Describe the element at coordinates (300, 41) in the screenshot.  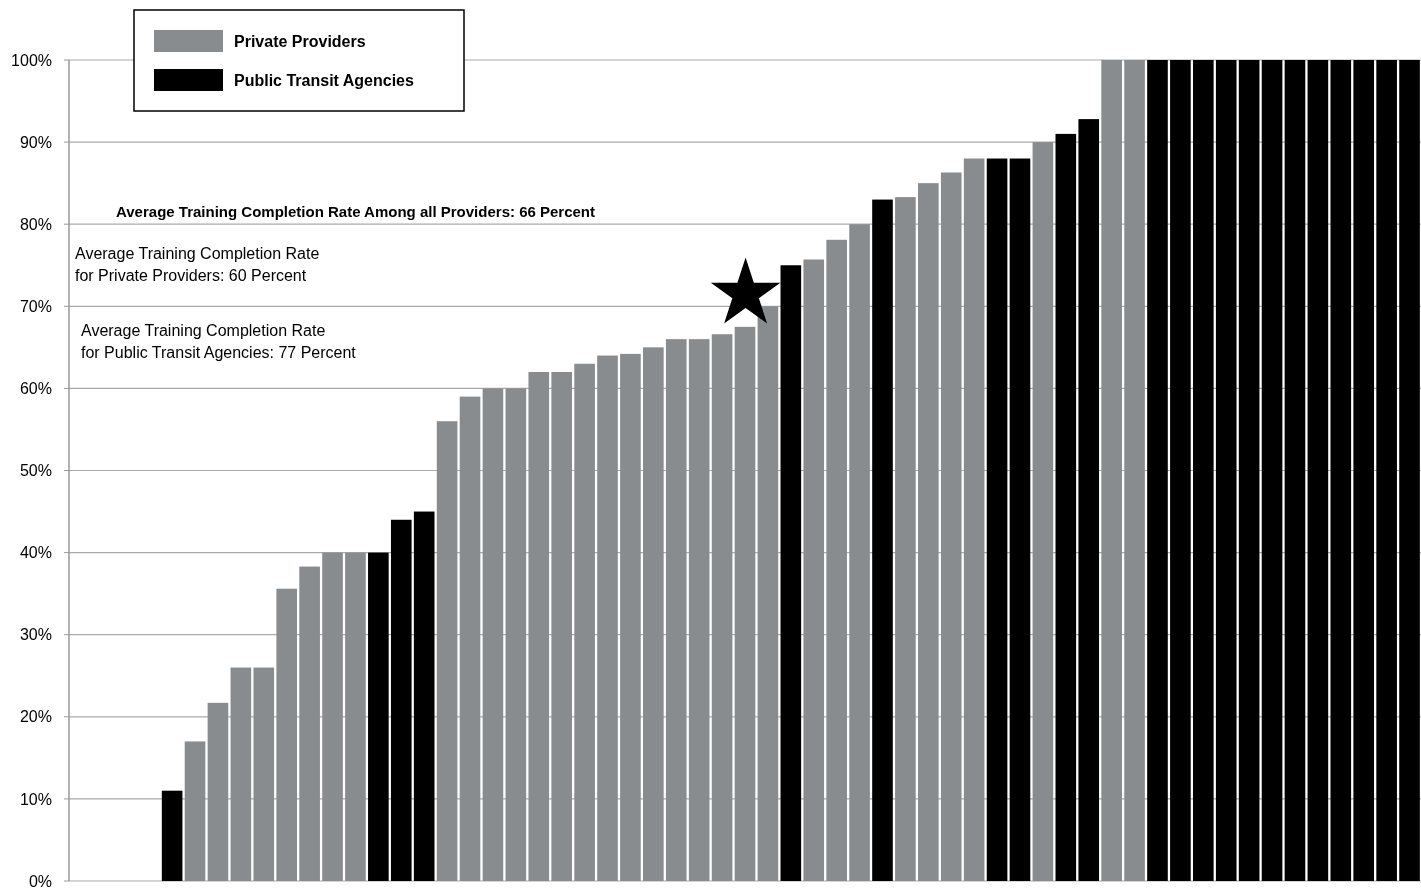
I see `legend-label: Private Providers` at that location.